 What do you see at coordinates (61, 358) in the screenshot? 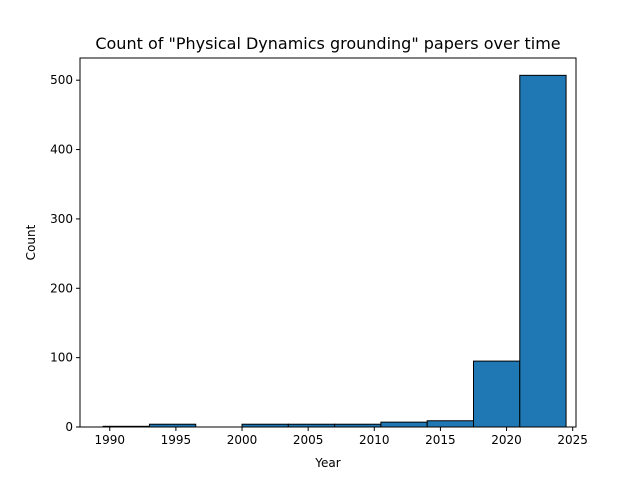
I see `y-tick-label: 100` at bounding box center [61, 358].